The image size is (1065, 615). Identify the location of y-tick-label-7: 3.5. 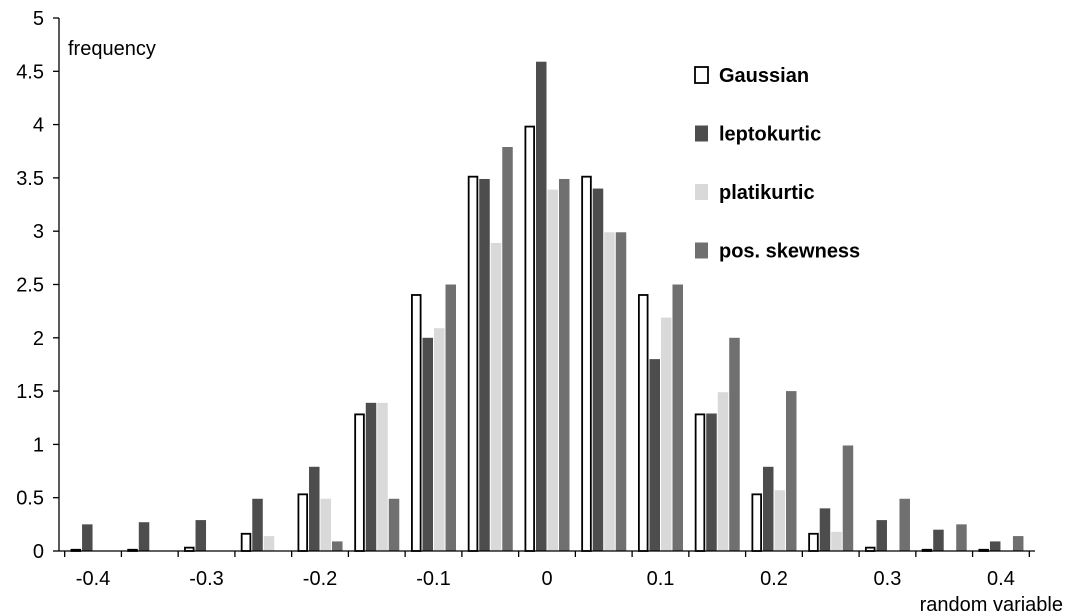
(30, 179).